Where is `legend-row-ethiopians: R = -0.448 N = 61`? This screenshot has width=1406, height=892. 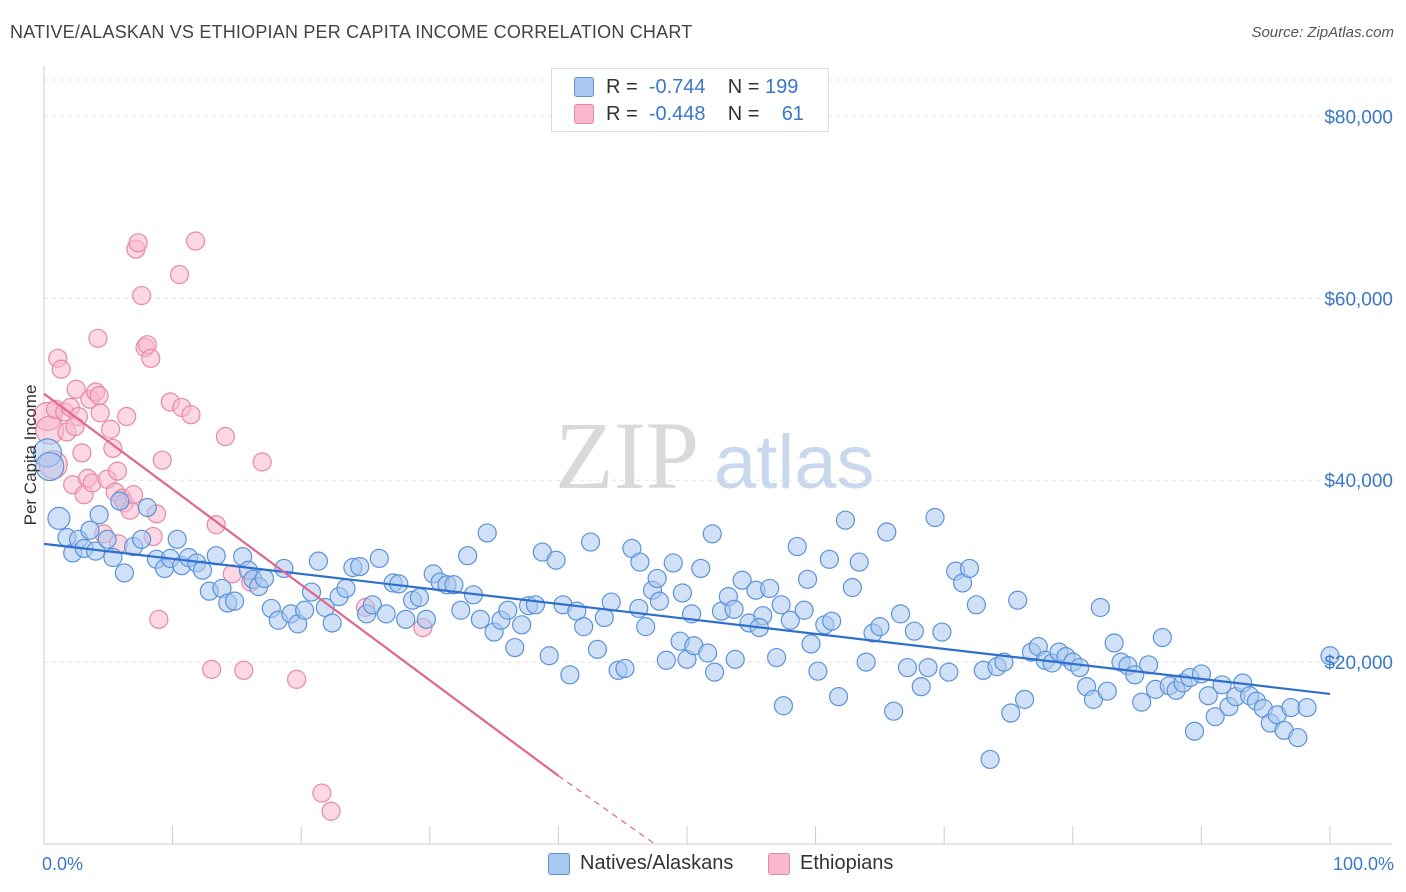
legend-row-ethiopians: R = -0.448 N = 61 is located at coordinates (689, 114).